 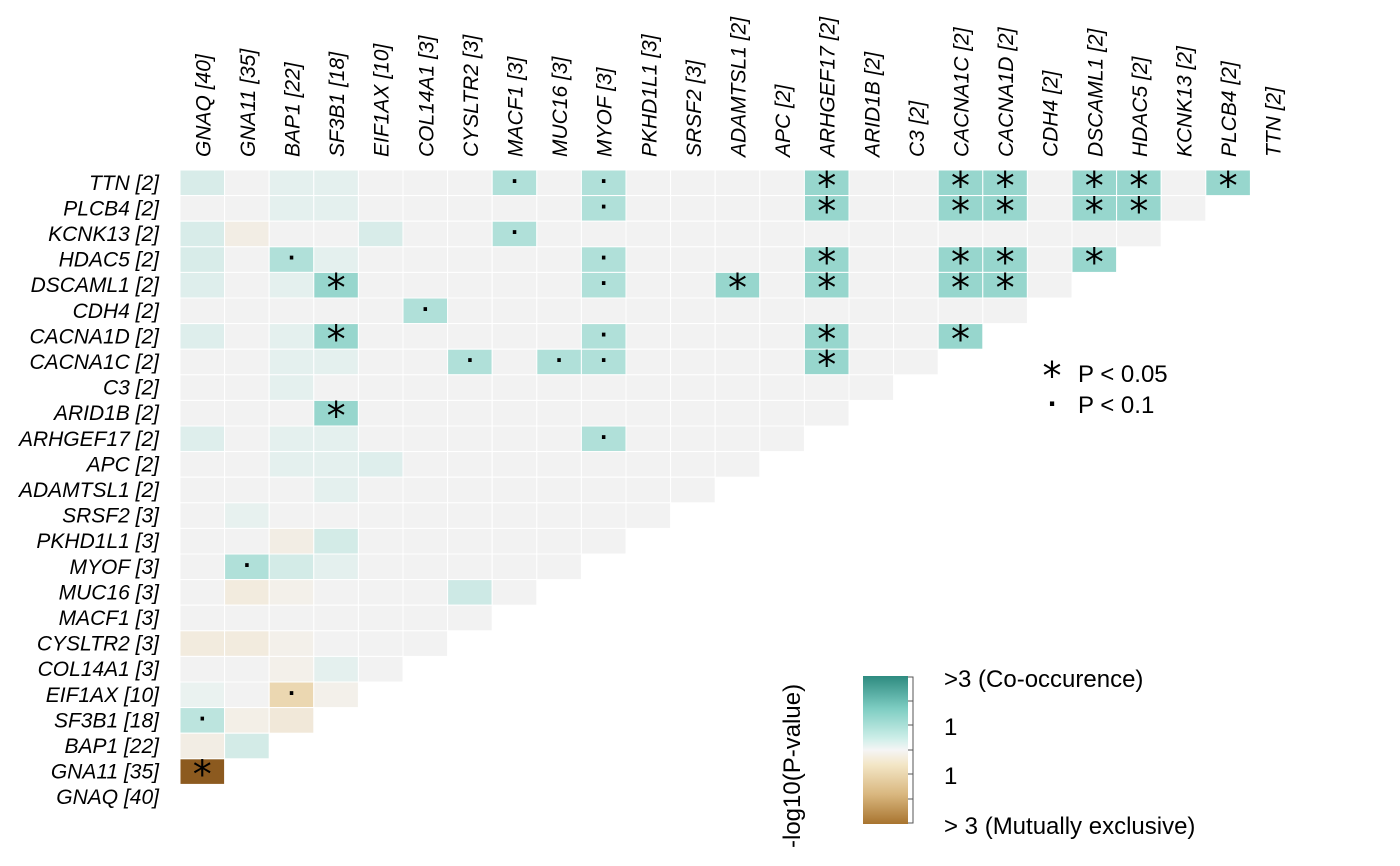 What do you see at coordinates (112, 746) in the screenshot?
I see `y-axis-label: BAP1 [22]` at bounding box center [112, 746].